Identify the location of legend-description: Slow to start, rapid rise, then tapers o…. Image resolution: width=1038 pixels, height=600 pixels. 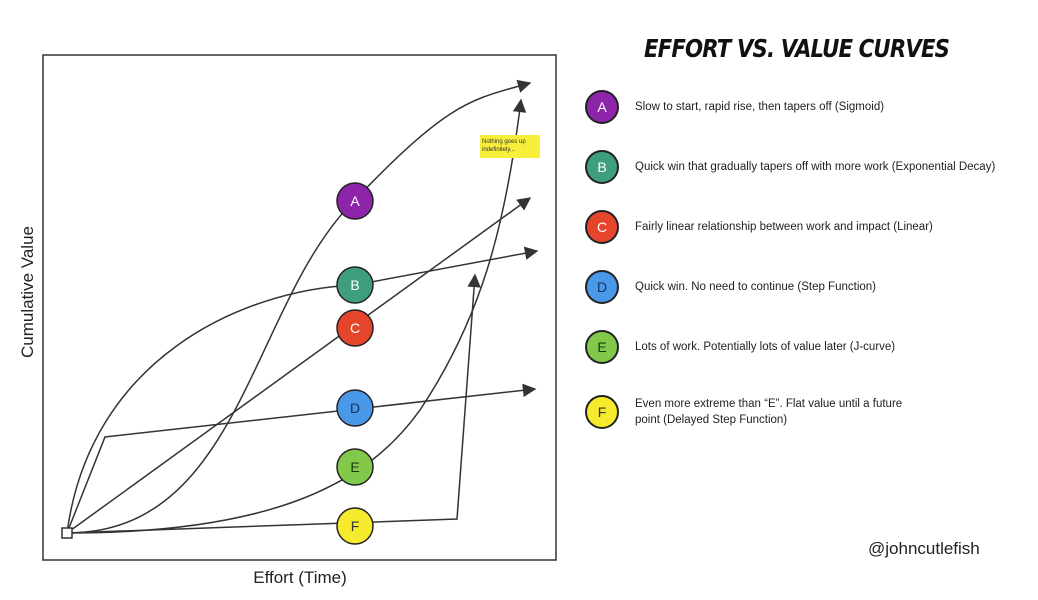
(760, 107).